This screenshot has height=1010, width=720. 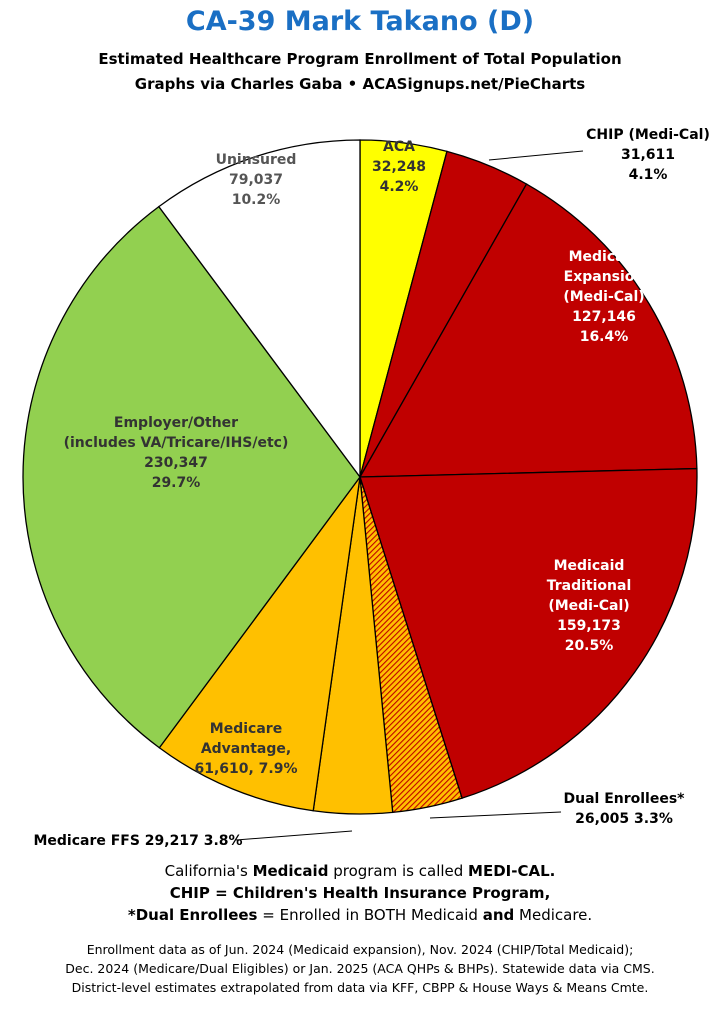 What do you see at coordinates (589, 646) in the screenshot?
I see `slice-label-line: 20.5%` at bounding box center [589, 646].